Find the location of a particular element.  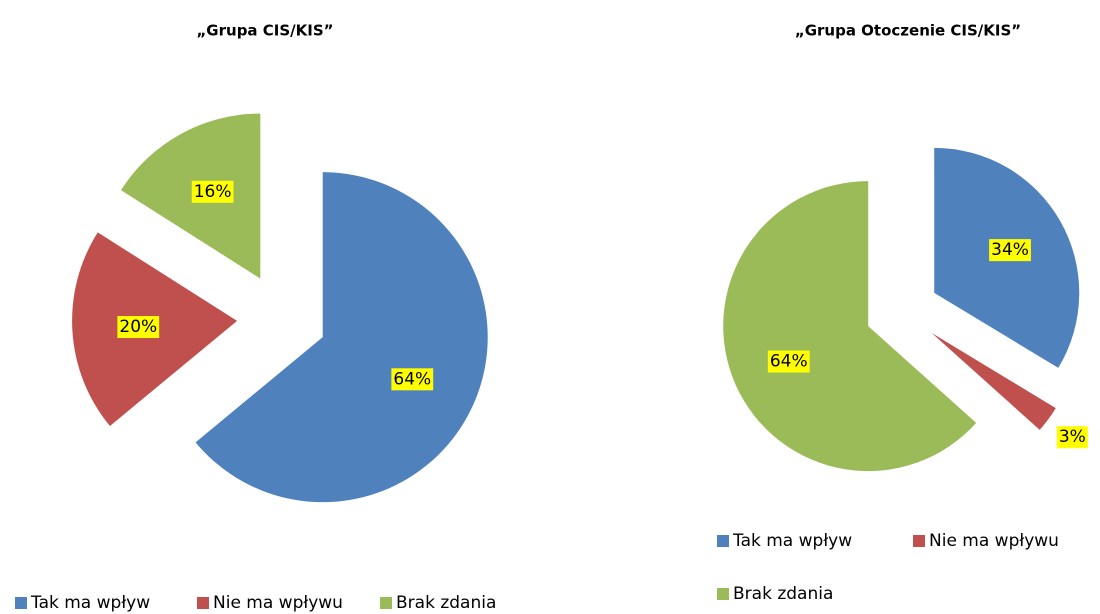

data-label-text: 16% is located at coordinates (213, 192).